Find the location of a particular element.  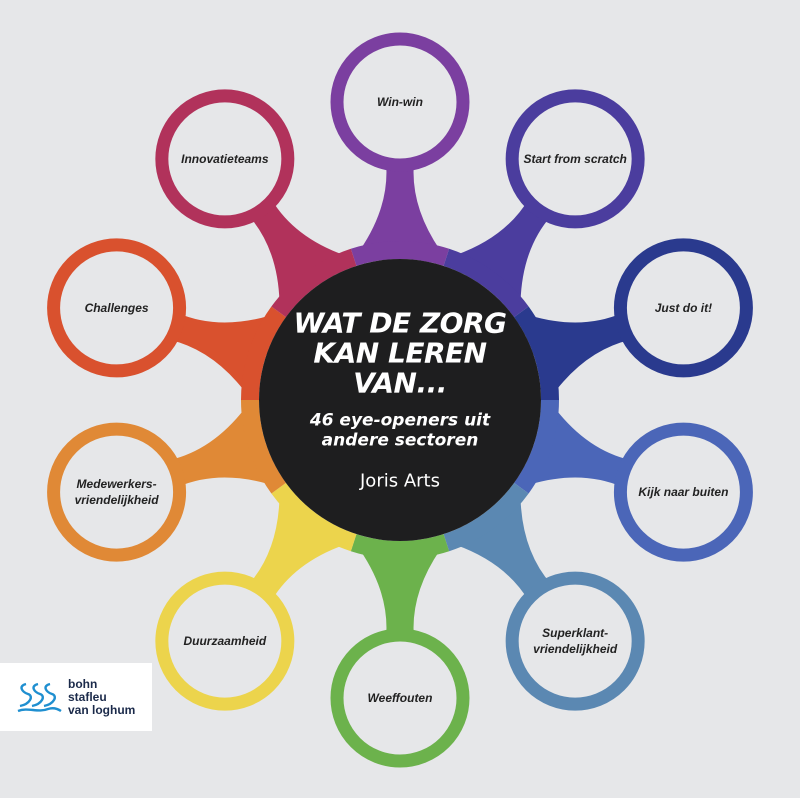

book-subtitle: 46 eye-openers uit andere sectoren is located at coordinates (400, 431).